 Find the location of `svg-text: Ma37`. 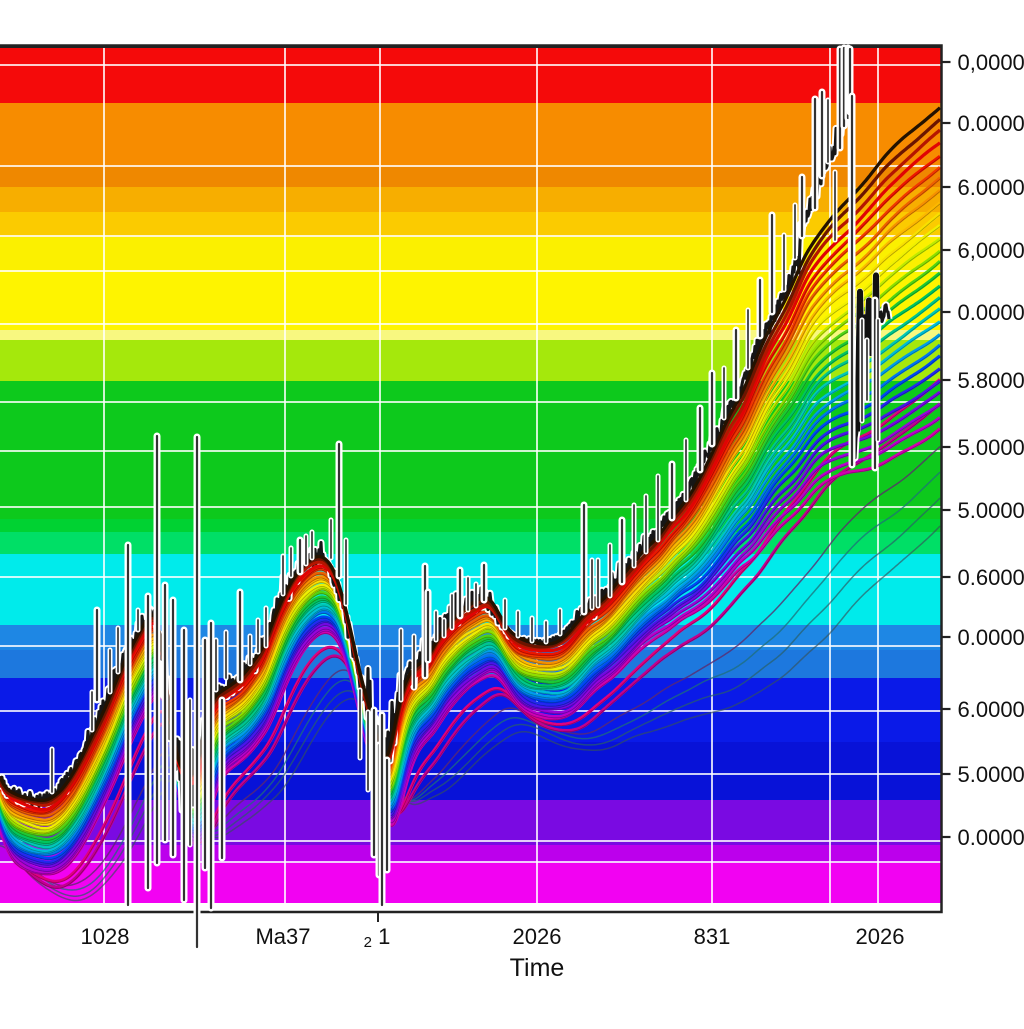

svg-text: Ma37 is located at coordinates (282, 936).